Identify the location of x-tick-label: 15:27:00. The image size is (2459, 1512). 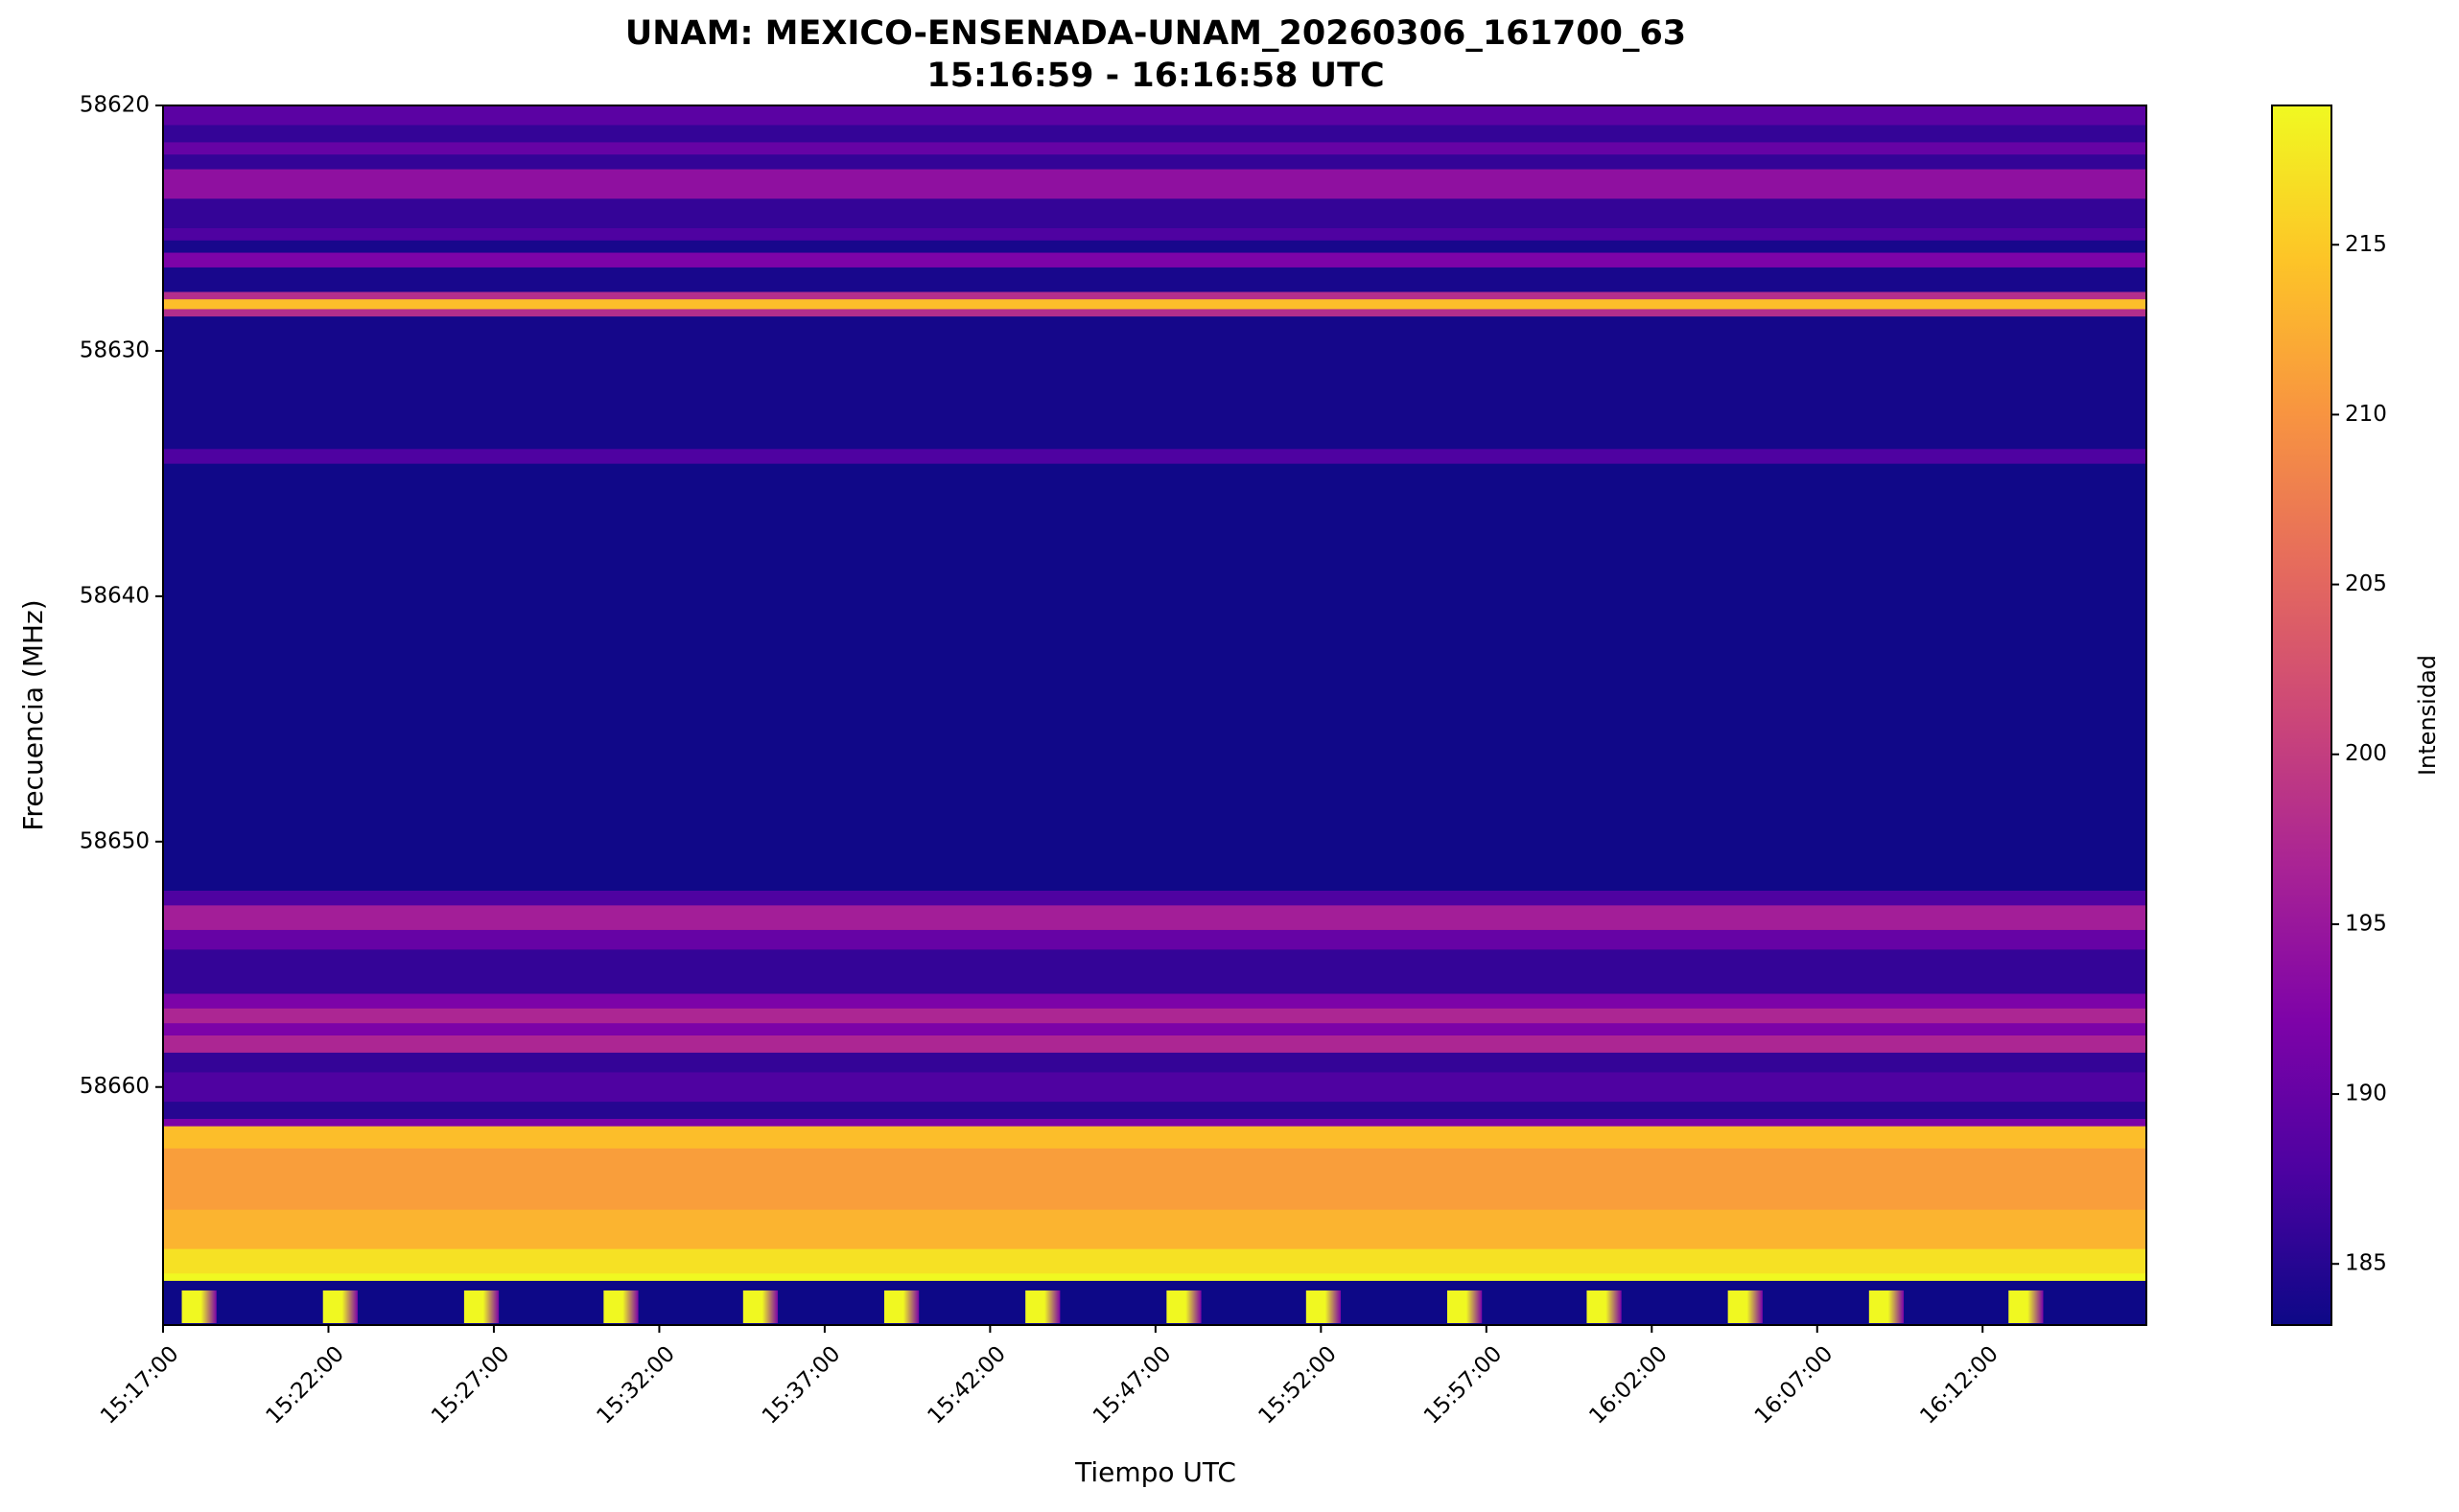
(470, 1385).